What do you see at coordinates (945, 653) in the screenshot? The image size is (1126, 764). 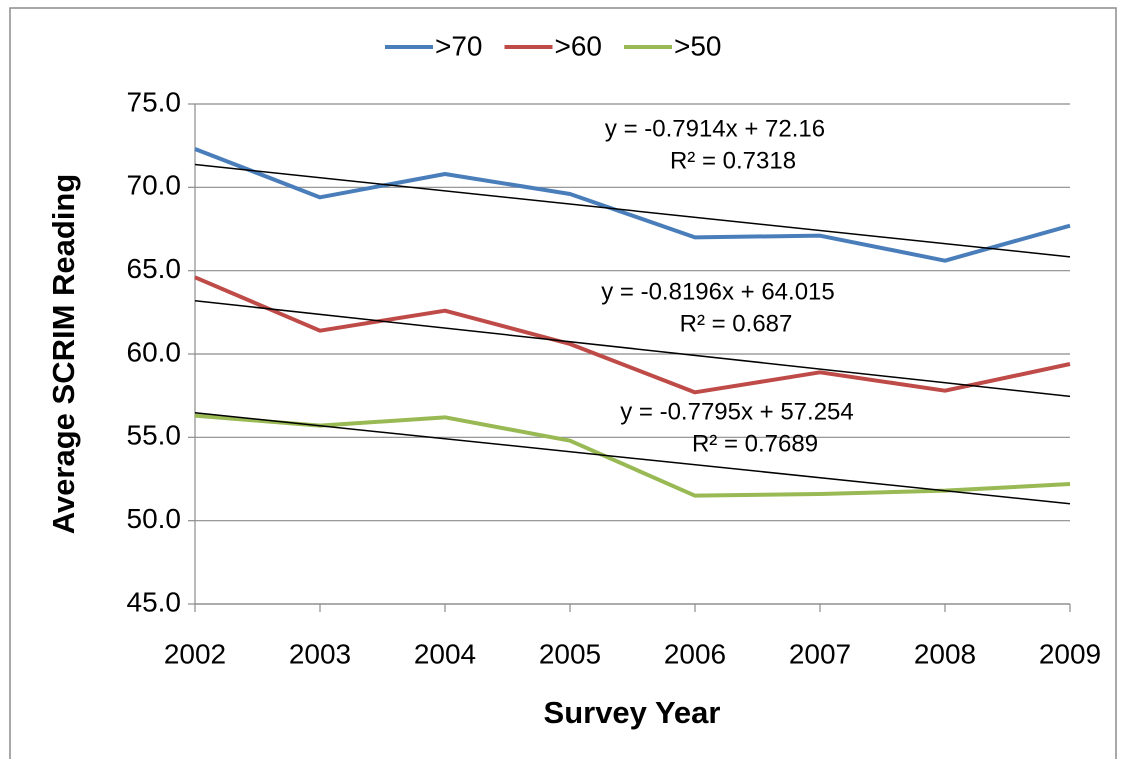 I see `x-tick-label: 2008` at bounding box center [945, 653].